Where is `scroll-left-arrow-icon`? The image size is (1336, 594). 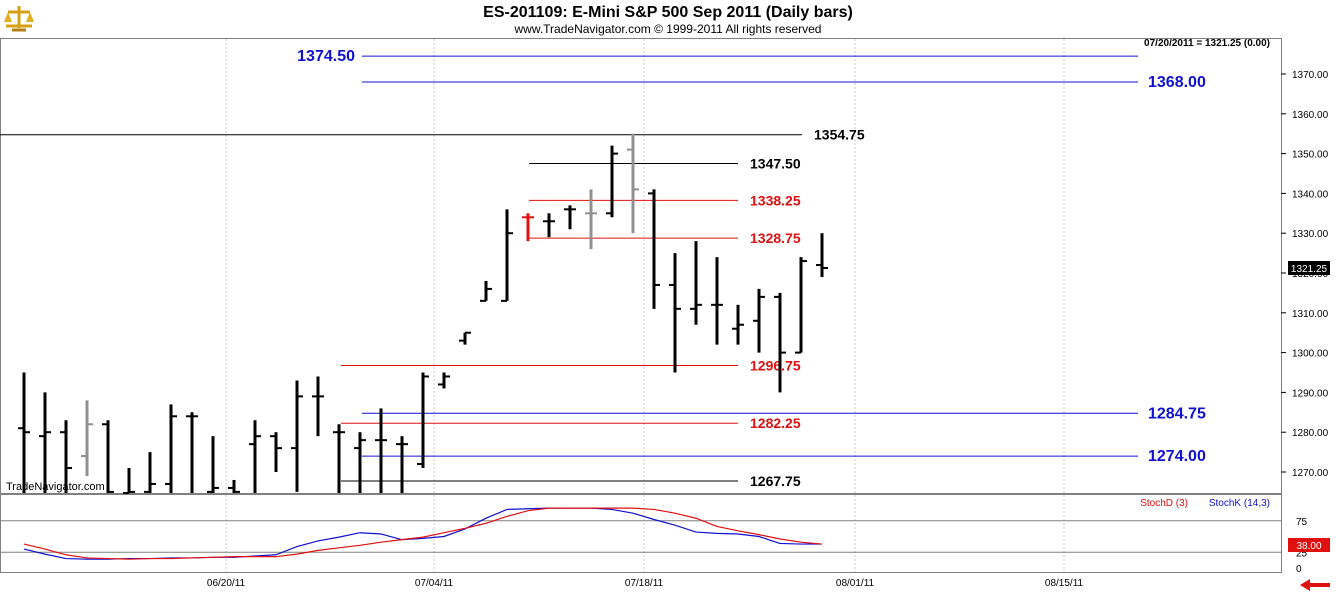 scroll-left-arrow-icon is located at coordinates (1314, 585).